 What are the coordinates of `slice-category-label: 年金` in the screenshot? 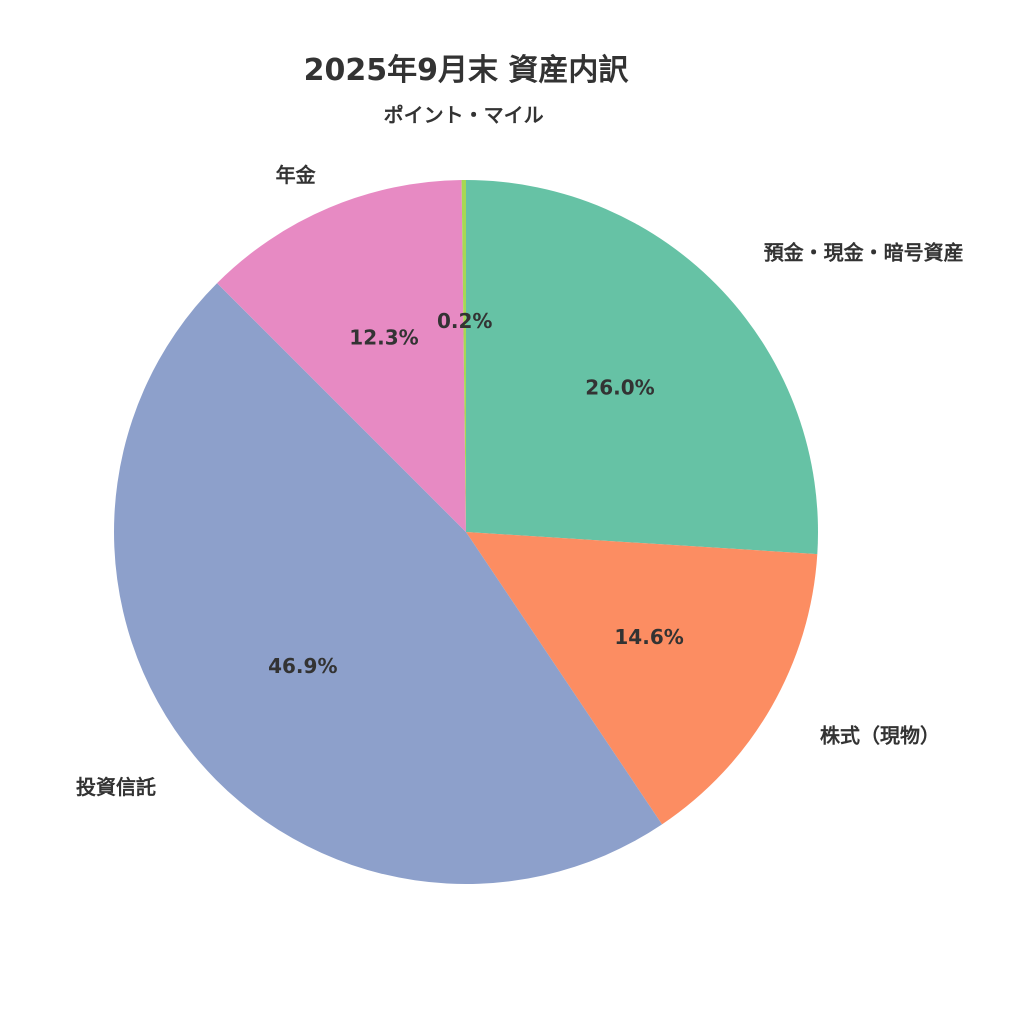 It's located at (296, 175).